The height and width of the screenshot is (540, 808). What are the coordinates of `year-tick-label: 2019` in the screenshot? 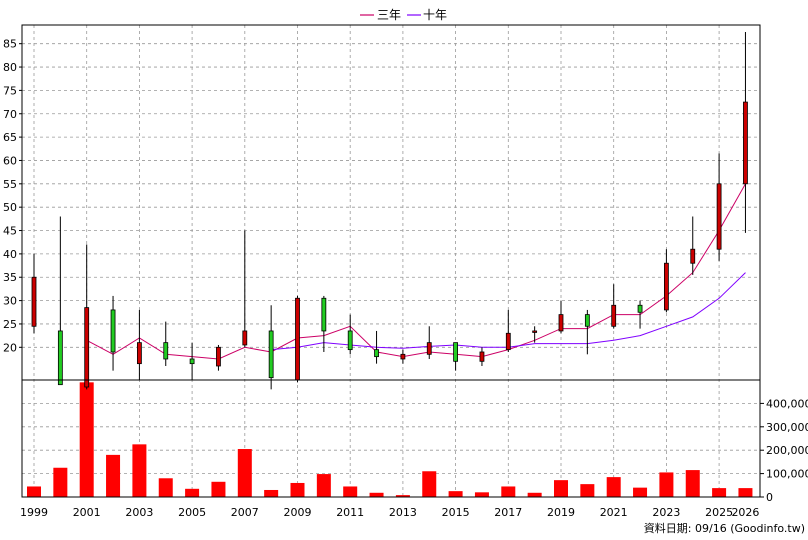 It's located at (561, 512).